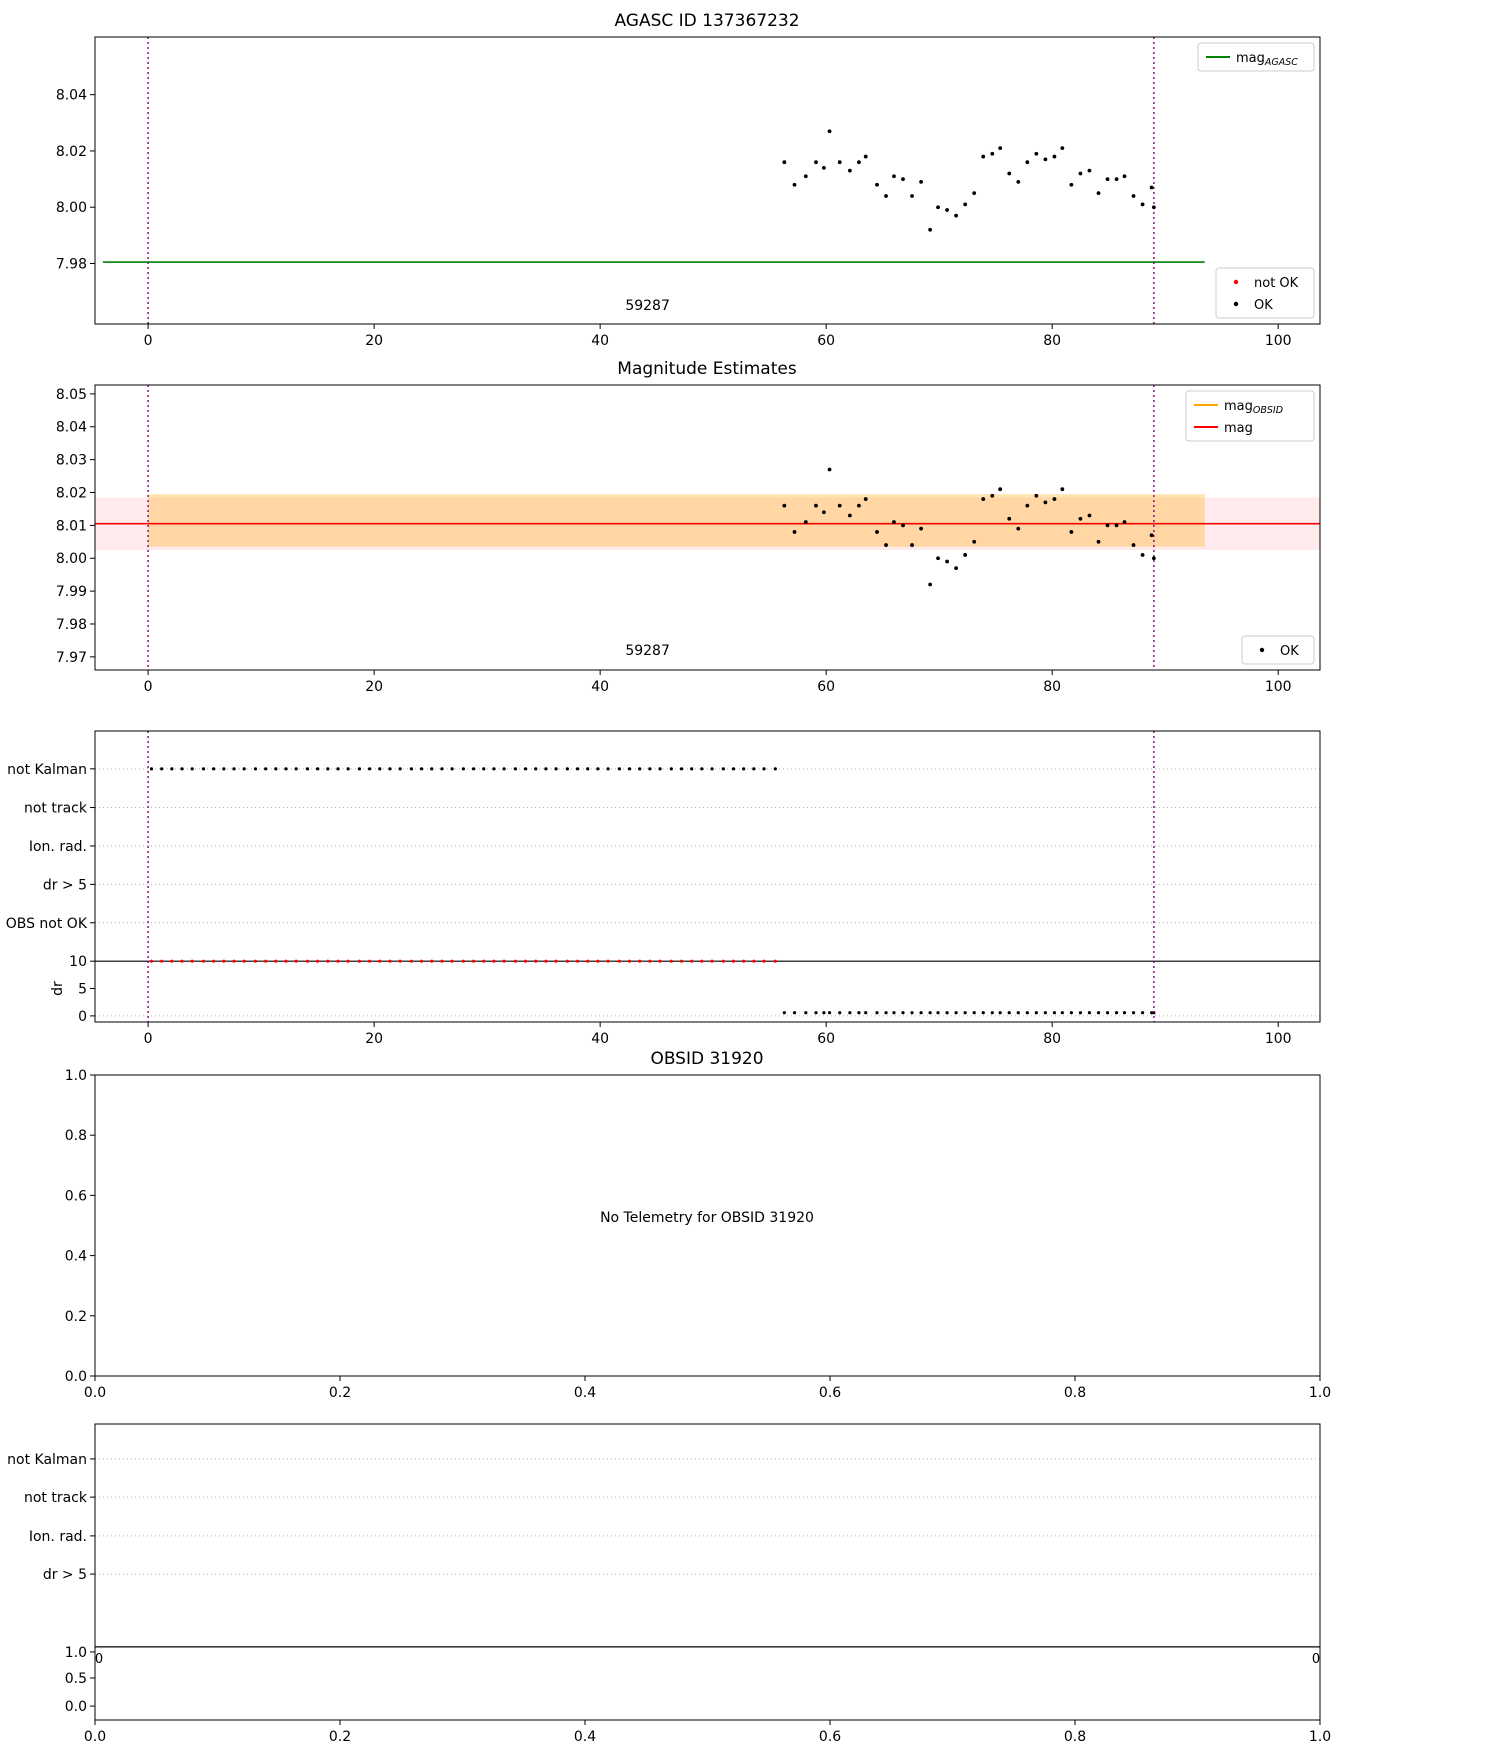 Image resolution: width=1500 pixels, height=1750 pixels. What do you see at coordinates (71, 658) in the screenshot?
I see `y-tick-label: 7.97` at bounding box center [71, 658].